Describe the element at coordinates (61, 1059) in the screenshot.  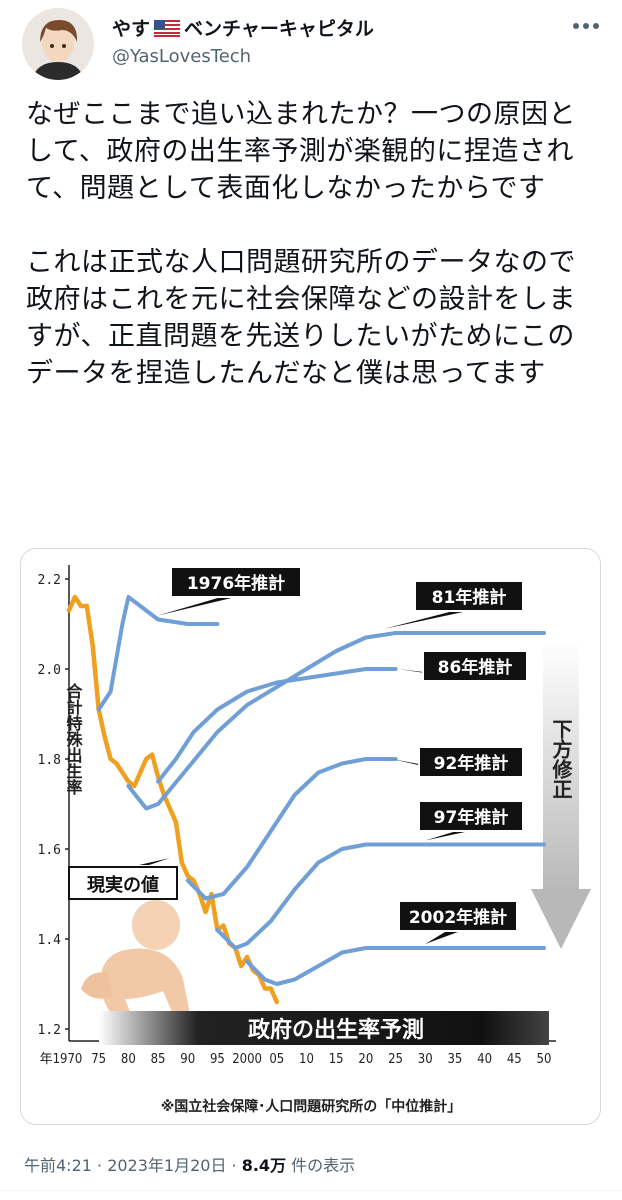
I see `x-tick-label: 年1970` at that location.